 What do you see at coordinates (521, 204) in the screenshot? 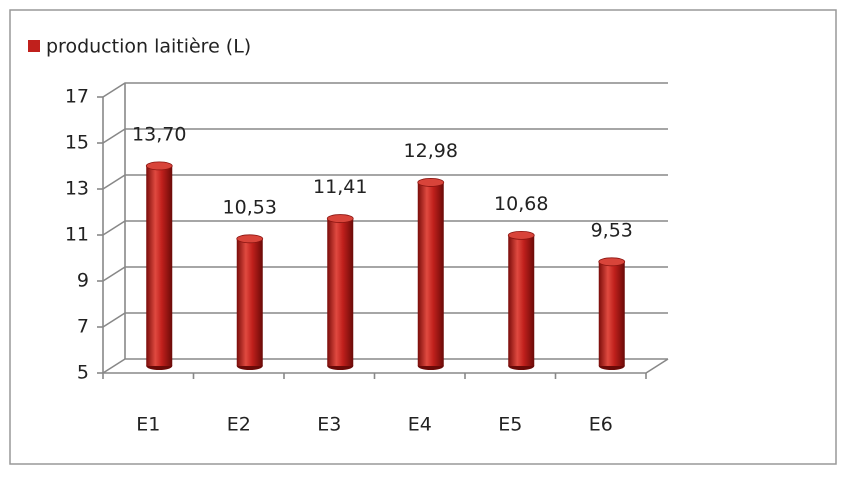
I see `data-label: 10,68` at bounding box center [521, 204].